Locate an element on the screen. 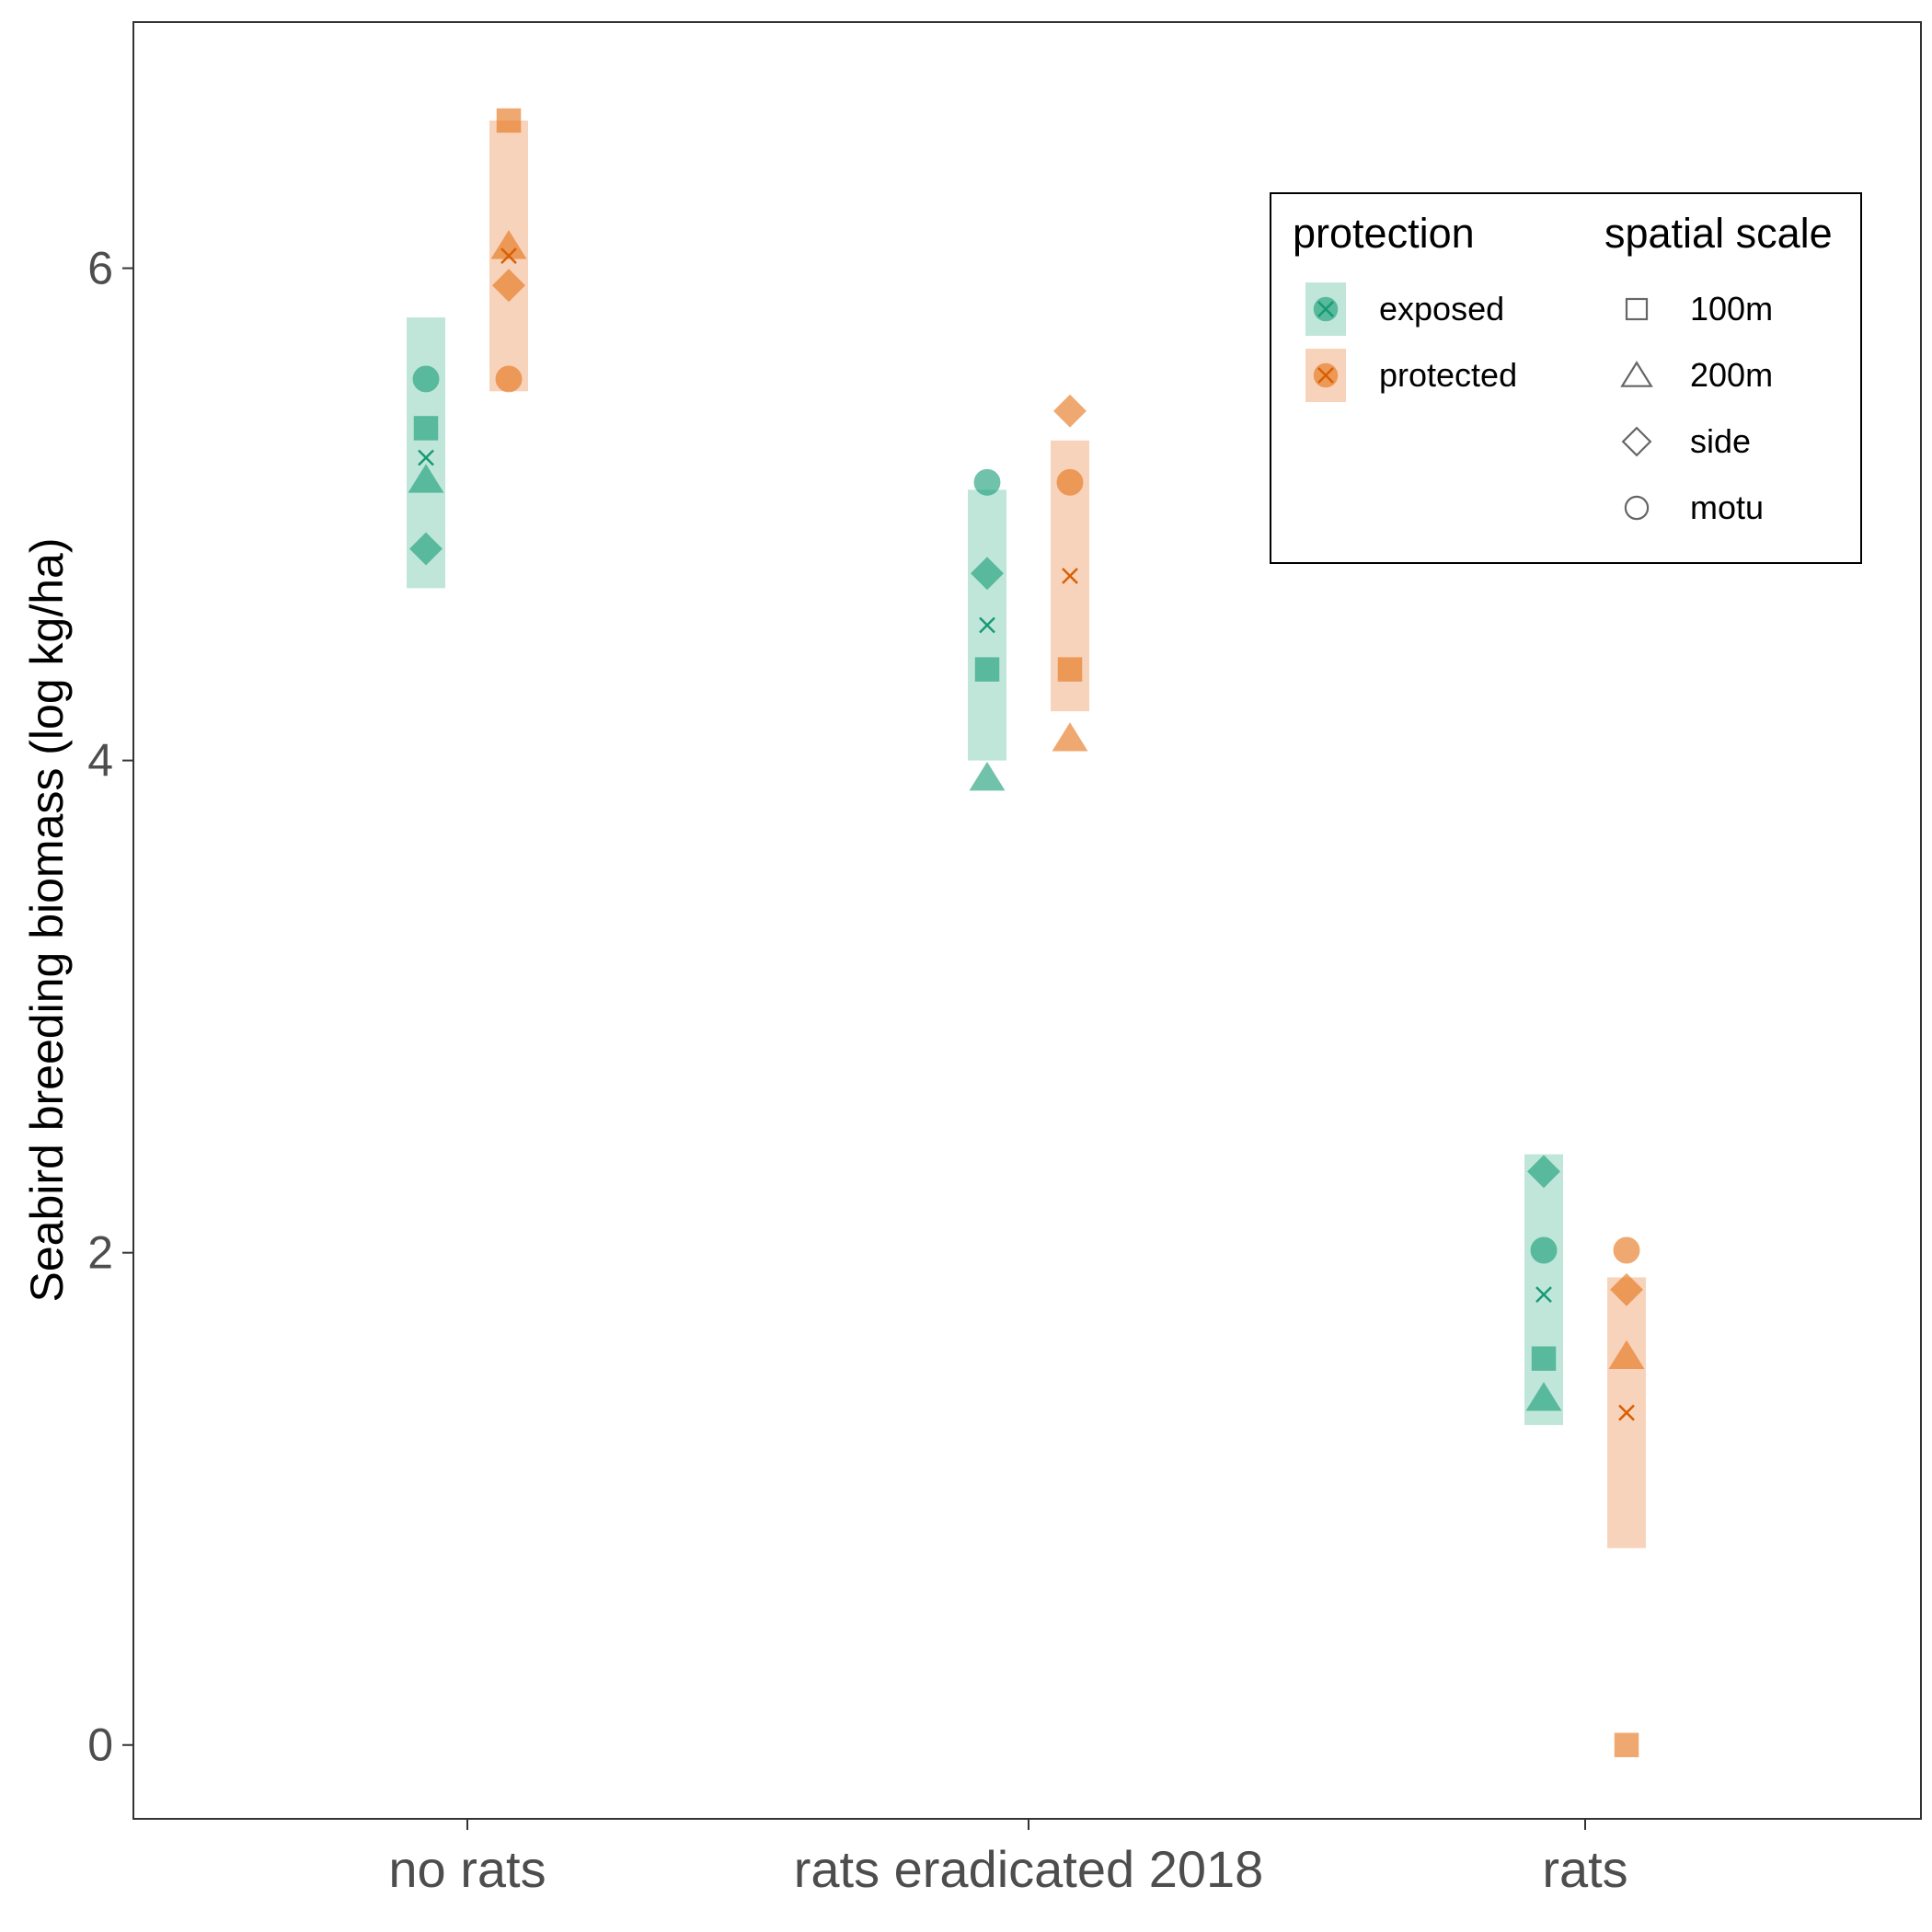 Image resolution: width=1932 pixels, height=1932 pixels. data-point-rats-eradicated-2018-exposed-100m is located at coordinates (987, 669).